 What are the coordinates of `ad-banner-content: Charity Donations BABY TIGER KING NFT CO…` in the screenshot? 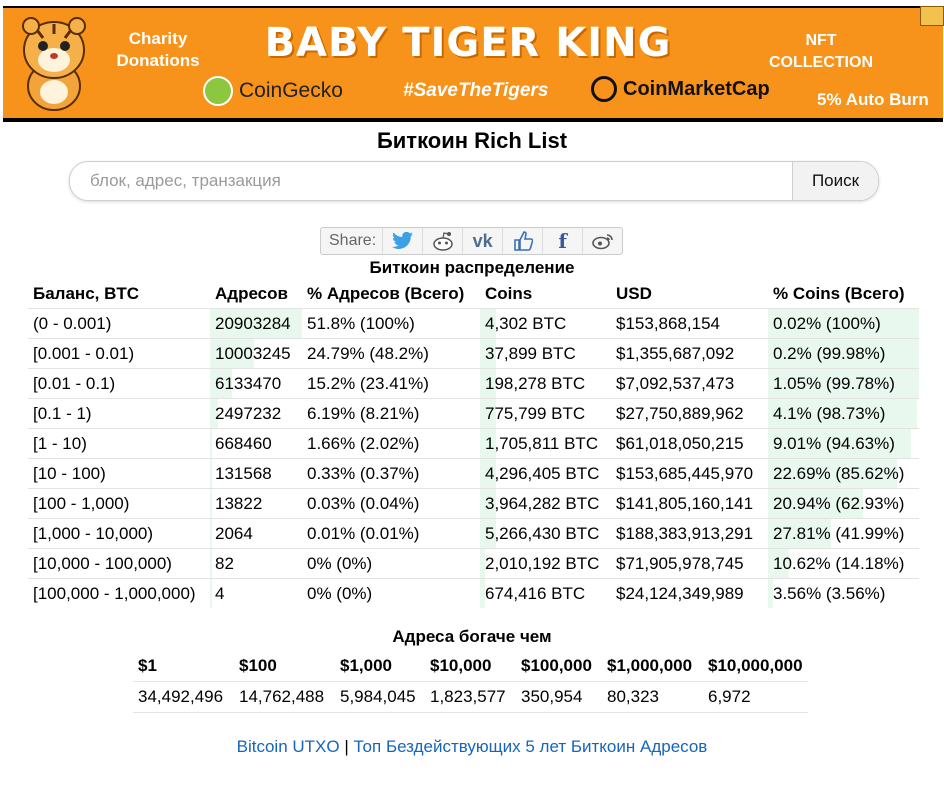 It's located at (473, 63).